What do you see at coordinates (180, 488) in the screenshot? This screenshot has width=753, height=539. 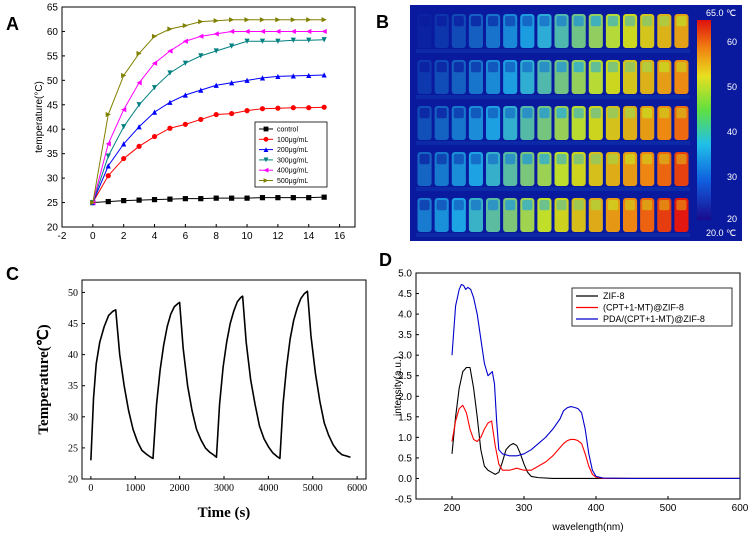 I see `x-tick-label: 2000` at bounding box center [180, 488].